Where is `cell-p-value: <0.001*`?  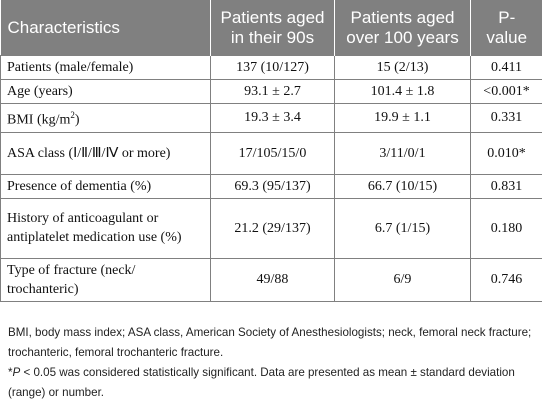 cell-p-value: <0.001* is located at coordinates (506, 91).